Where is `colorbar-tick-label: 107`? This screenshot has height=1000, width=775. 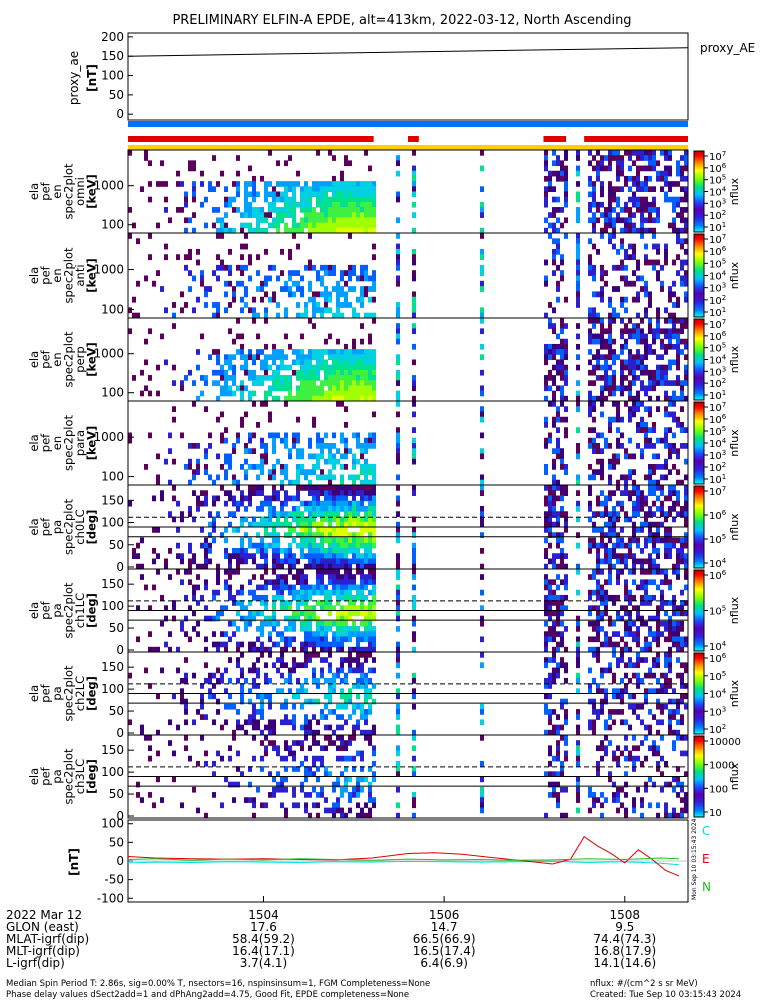
colorbar-tick-label: 107 is located at coordinates (717, 491).